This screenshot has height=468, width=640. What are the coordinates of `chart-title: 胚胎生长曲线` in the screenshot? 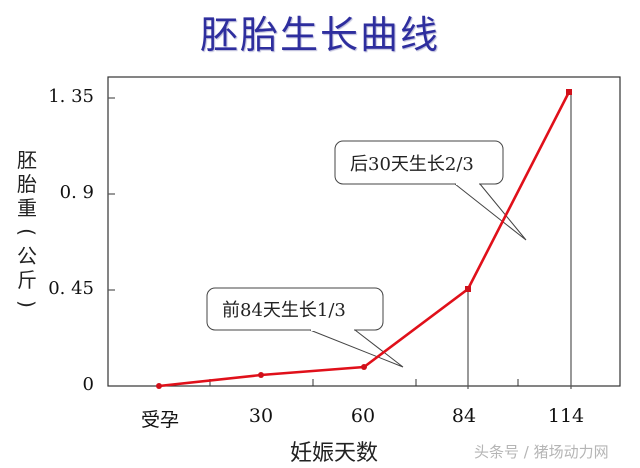 It's located at (319, 35).